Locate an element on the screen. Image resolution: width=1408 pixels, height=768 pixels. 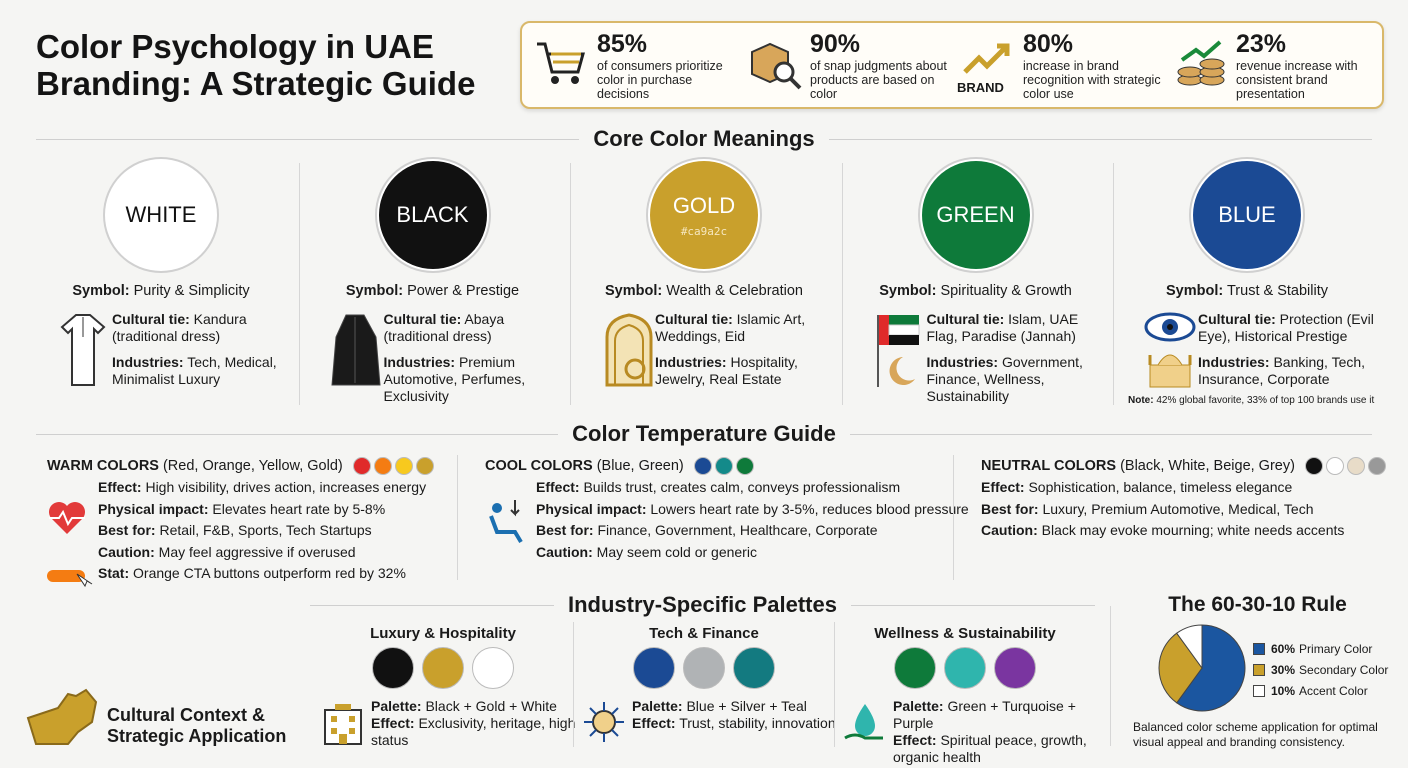
symbol: Symbol: Power & Prestige is located at coordinates (433, 291).